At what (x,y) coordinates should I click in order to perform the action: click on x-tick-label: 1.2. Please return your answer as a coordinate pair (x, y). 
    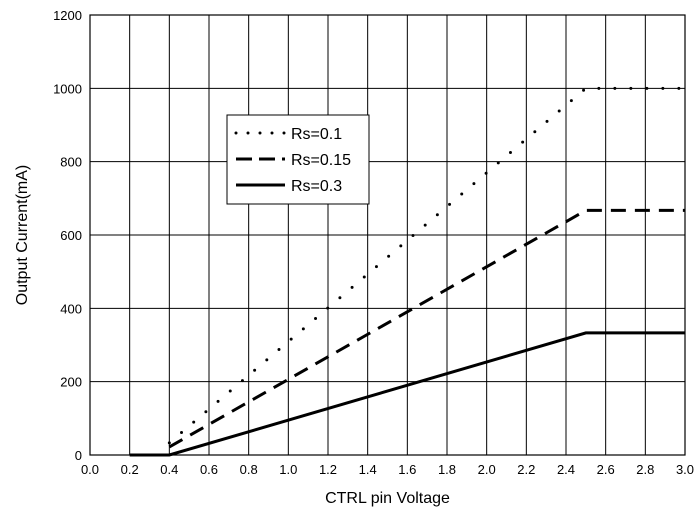
    Looking at the image, I should click on (328, 469).